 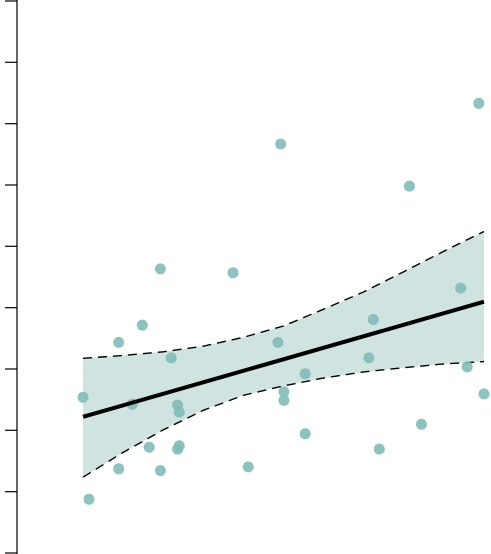 I want to click on y-axis, so click(x=11, y=277).